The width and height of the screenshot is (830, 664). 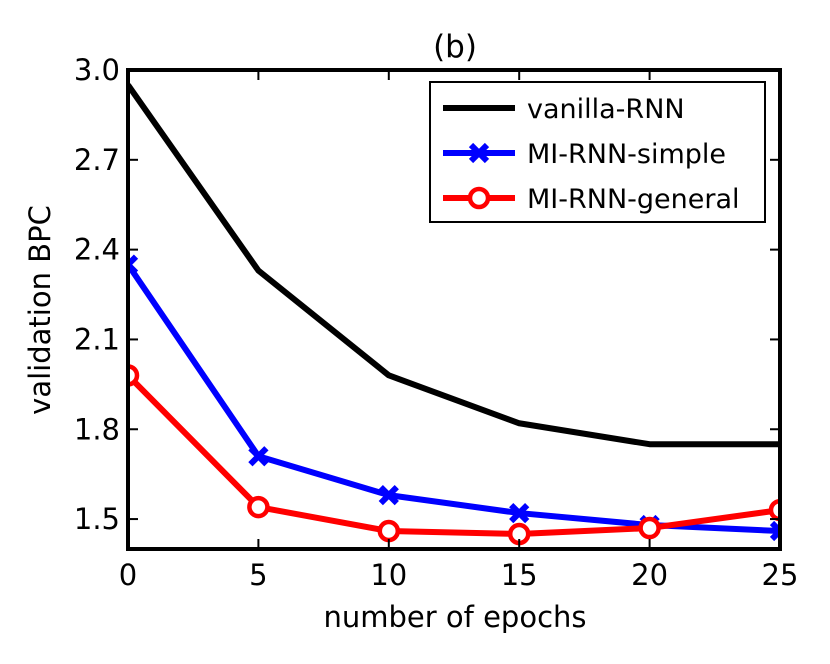 What do you see at coordinates (455, 47) in the screenshot?
I see `chart-title: (b)` at bounding box center [455, 47].